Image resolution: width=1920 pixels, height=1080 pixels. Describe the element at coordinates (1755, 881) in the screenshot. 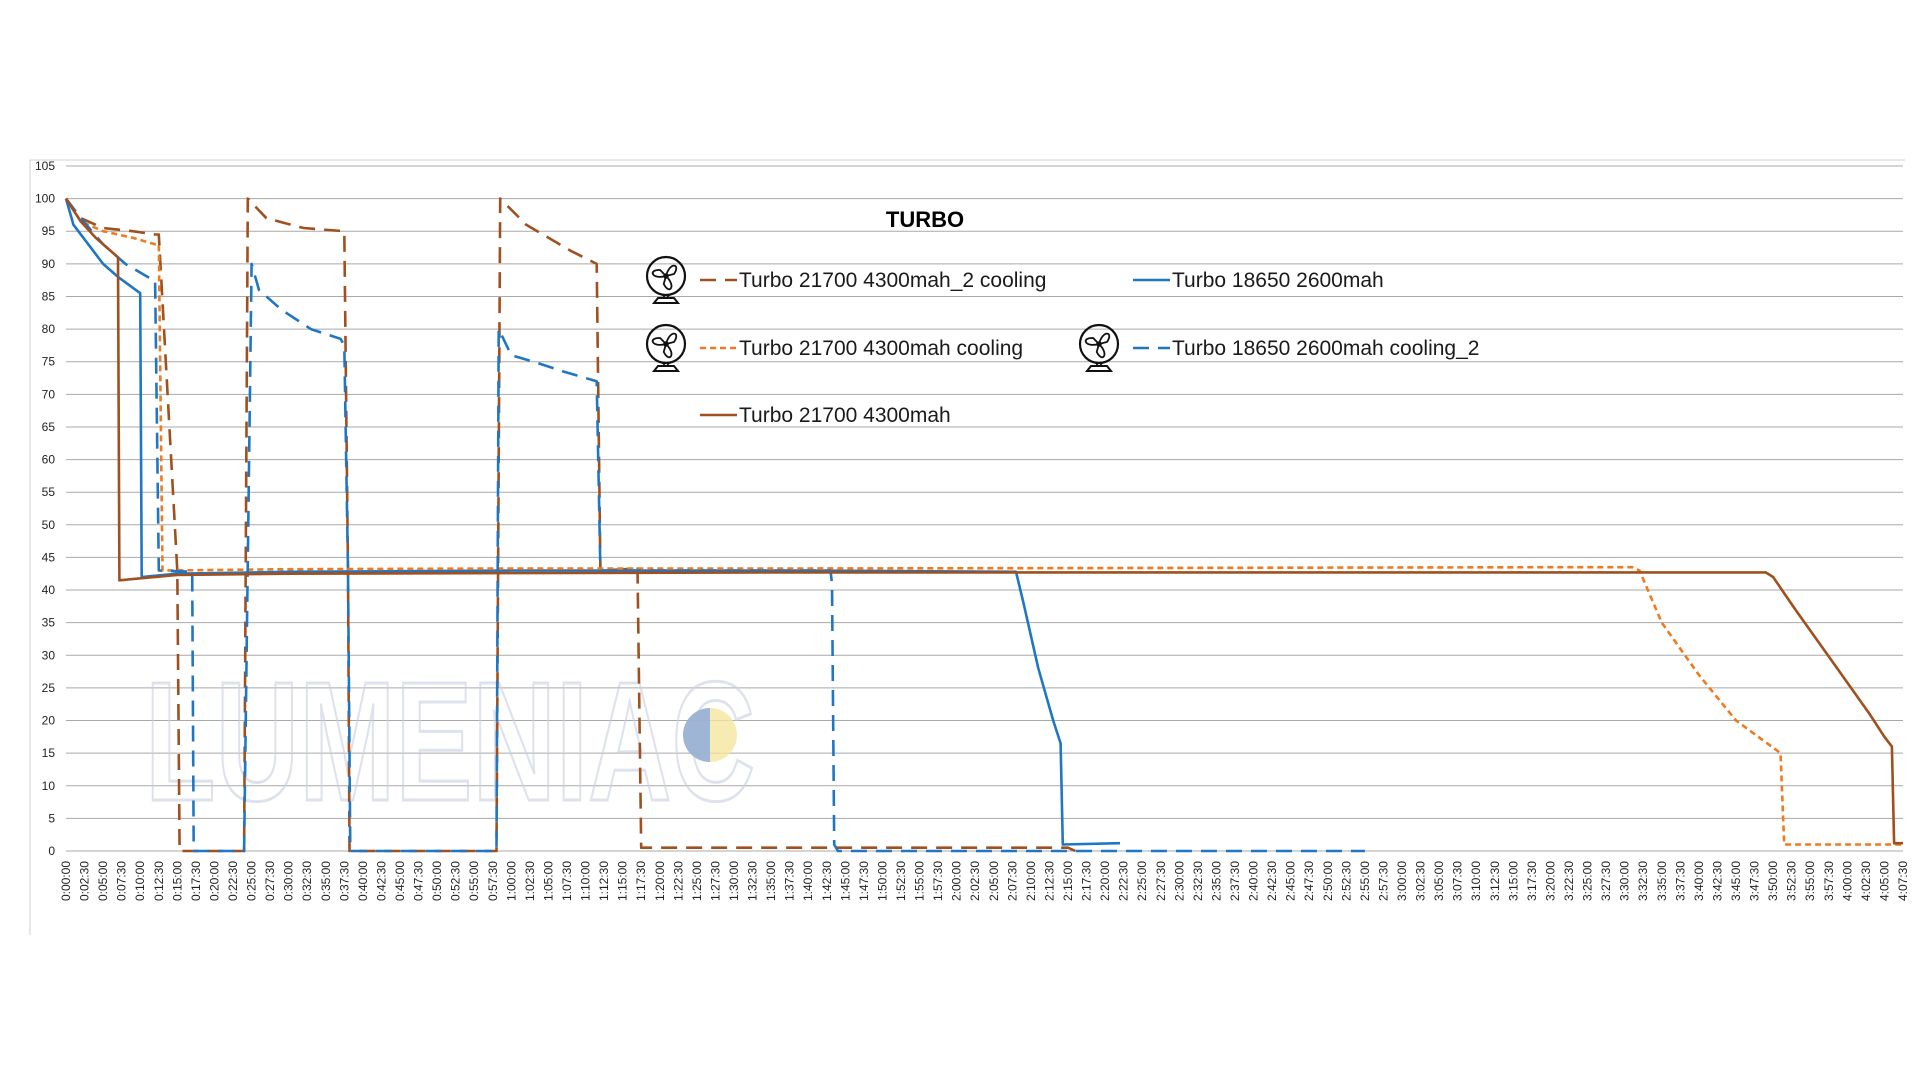

I see `x-tick-label: 3:47:30` at that location.